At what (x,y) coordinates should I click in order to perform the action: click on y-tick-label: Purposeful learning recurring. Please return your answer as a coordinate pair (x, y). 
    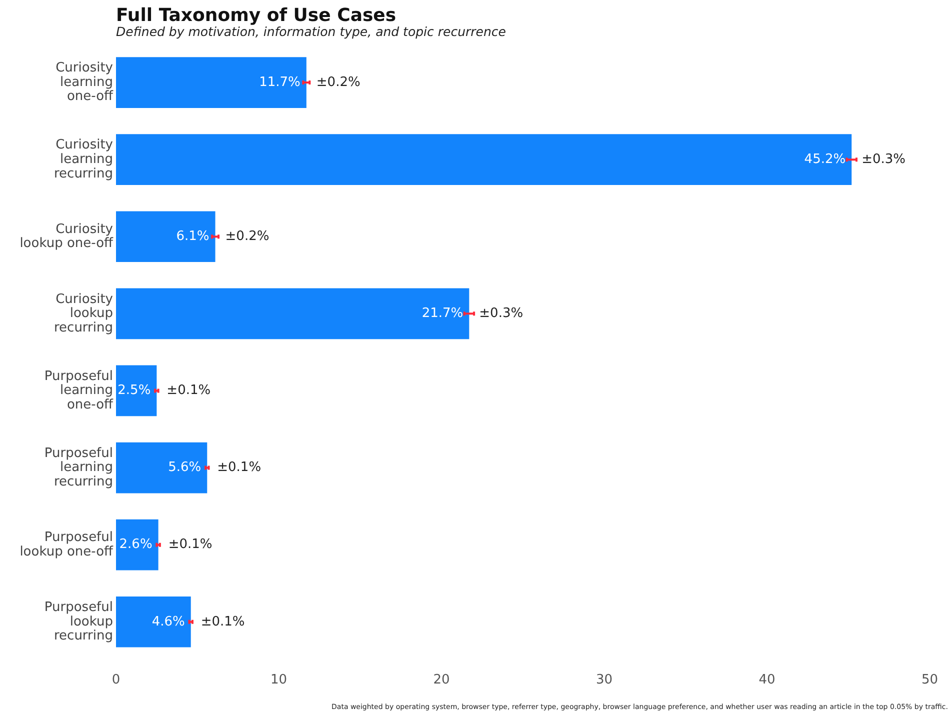
    Looking at the image, I should click on (78, 468).